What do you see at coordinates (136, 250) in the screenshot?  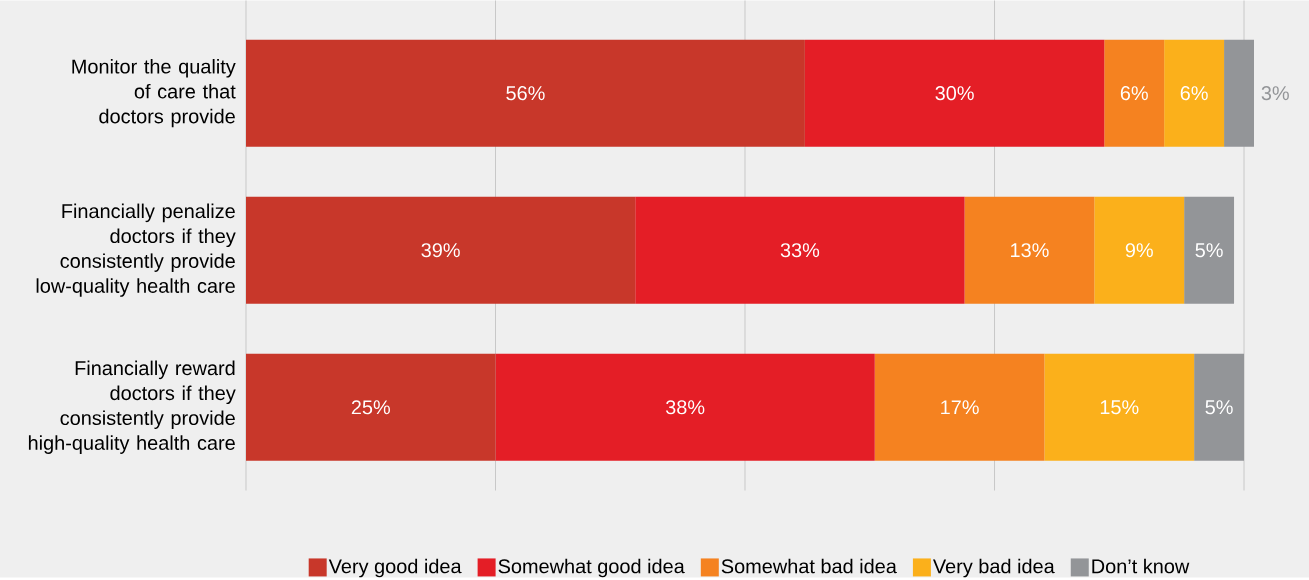 I see `y-tick-label: Financially penalize doctors if they consistently provide low-quality health care` at bounding box center [136, 250].